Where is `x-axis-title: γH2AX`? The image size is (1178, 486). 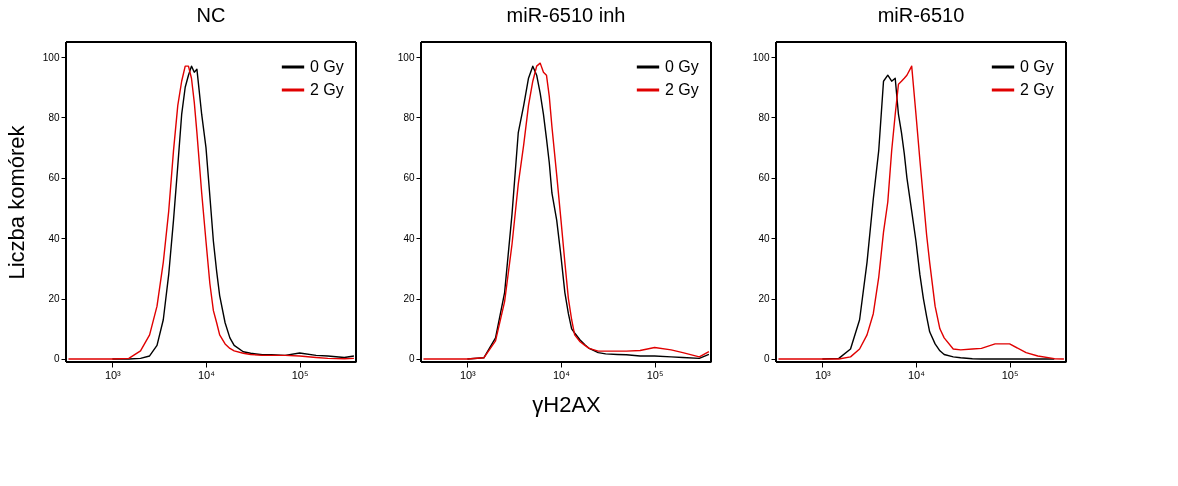 x-axis-title: γH2AX is located at coordinates (567, 404).